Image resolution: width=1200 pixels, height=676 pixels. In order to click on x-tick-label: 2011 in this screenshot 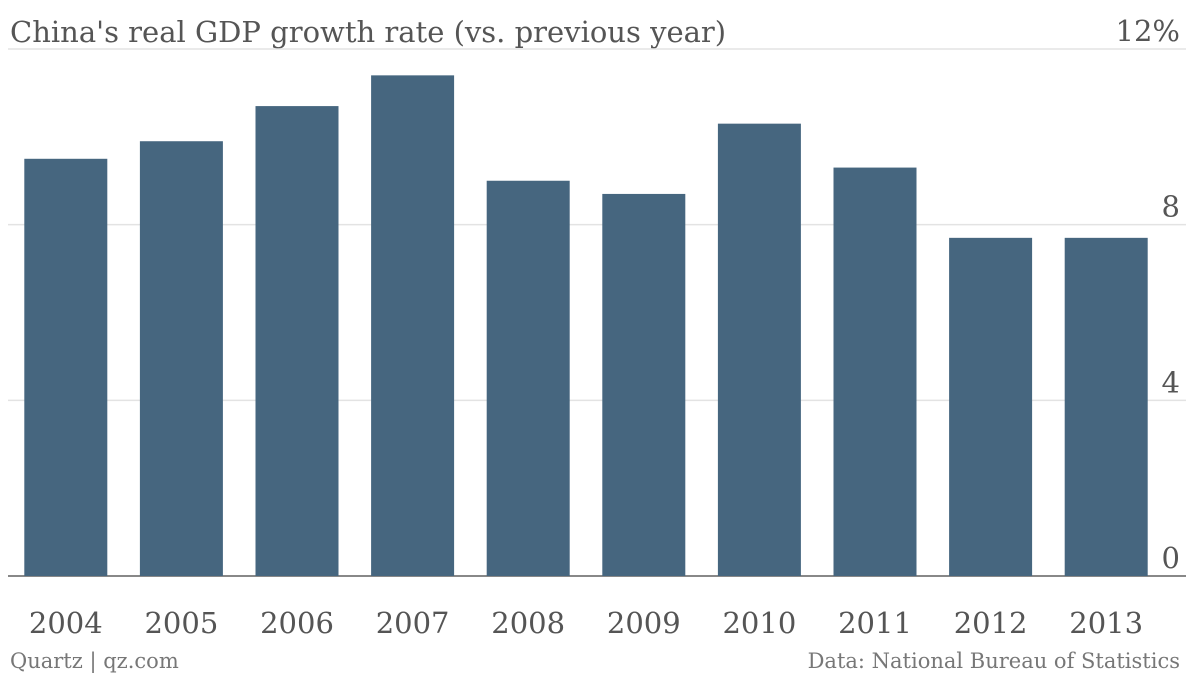, I will do `click(875, 623)`.